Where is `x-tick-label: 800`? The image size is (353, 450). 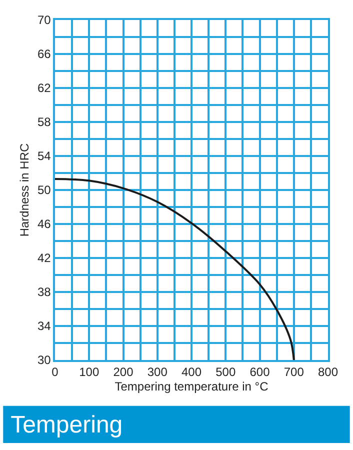
x-tick-label: 800 is located at coordinates (328, 372).